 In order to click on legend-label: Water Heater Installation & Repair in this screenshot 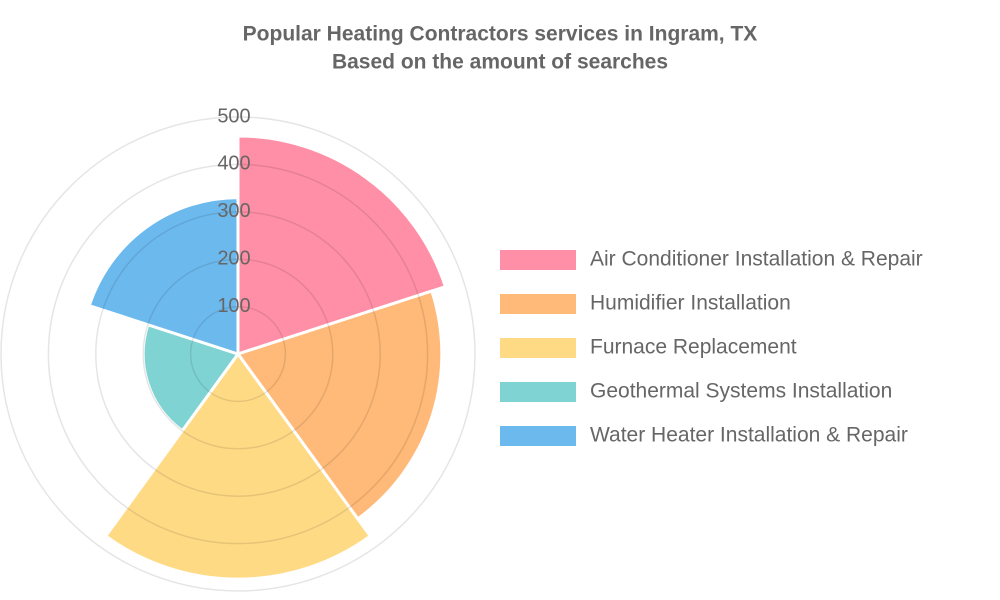, I will do `click(749, 435)`.